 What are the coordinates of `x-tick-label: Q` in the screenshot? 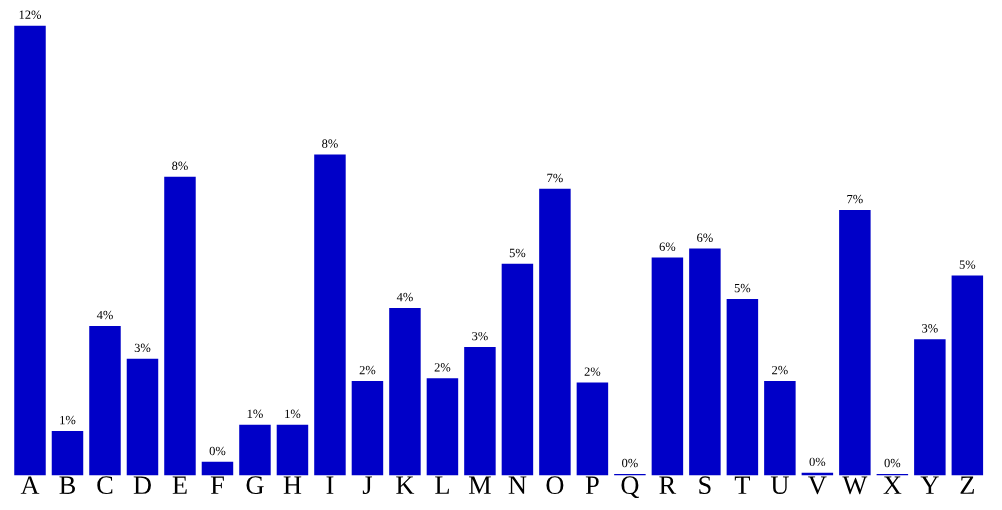 It's located at (630, 487).